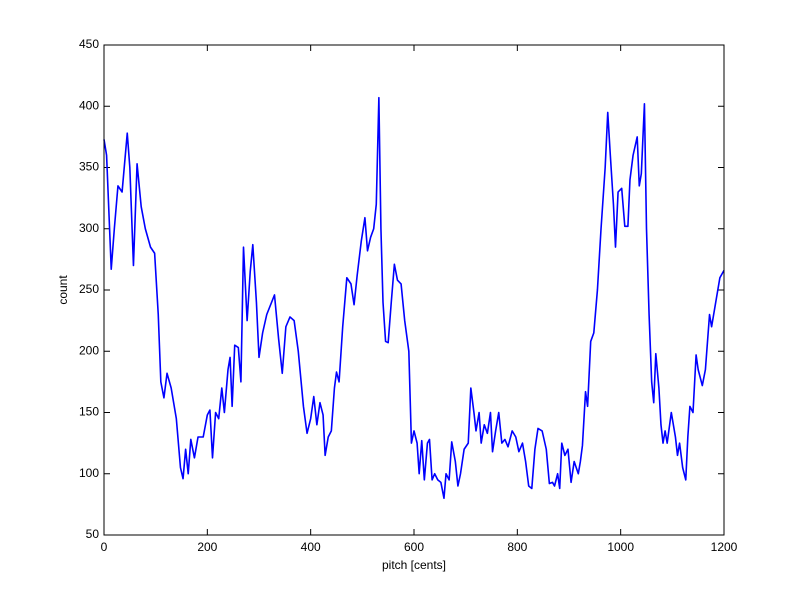  Describe the element at coordinates (89, 105) in the screenshot. I see `y-tick-label: 400` at that location.